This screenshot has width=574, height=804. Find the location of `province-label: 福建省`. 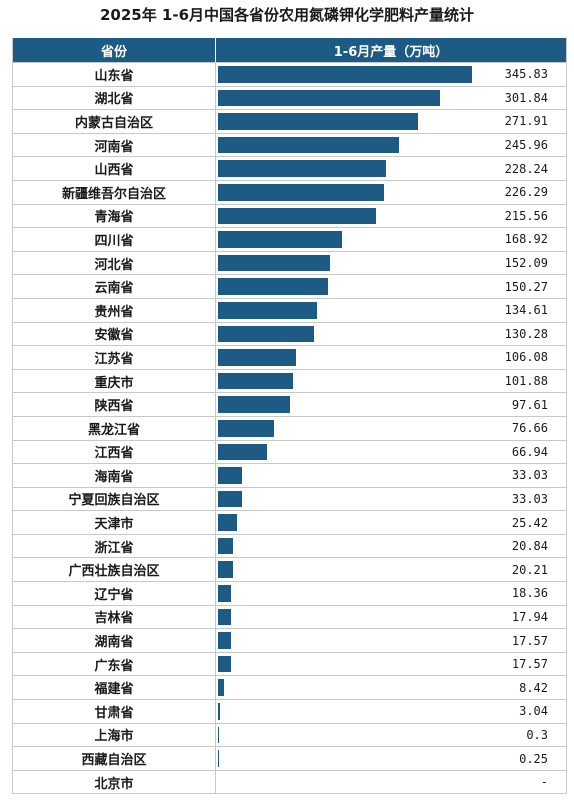

province-label: 福建省 is located at coordinates (114, 688).